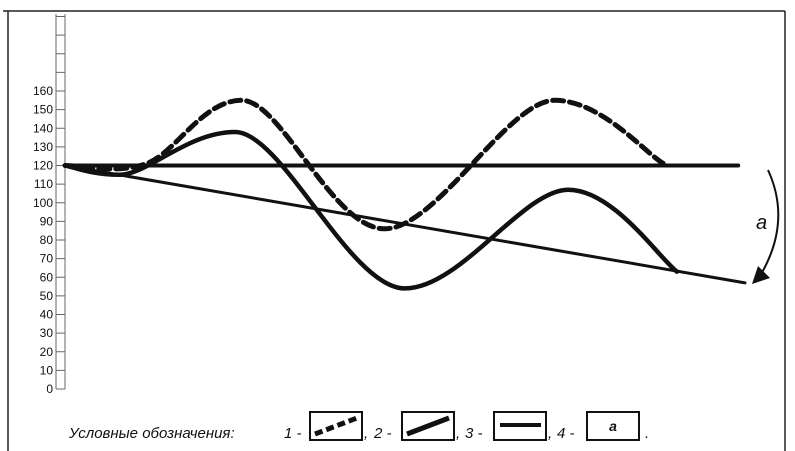  What do you see at coordinates (47, 221) in the screenshot?
I see `y-tick-label-90: 90` at bounding box center [47, 221].